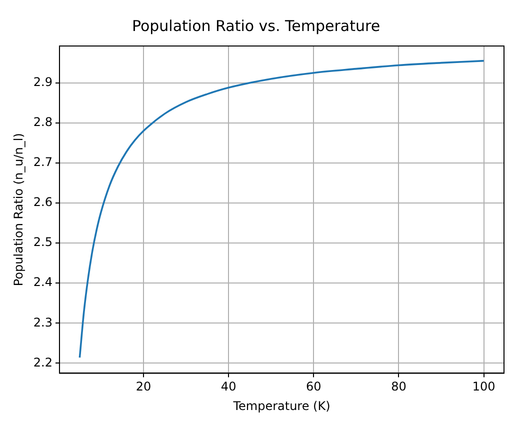 Image resolution: width=524 pixels, height=424 pixels. Describe the element at coordinates (42, 122) in the screenshot. I see `y-tick-label: 2.8` at that location.